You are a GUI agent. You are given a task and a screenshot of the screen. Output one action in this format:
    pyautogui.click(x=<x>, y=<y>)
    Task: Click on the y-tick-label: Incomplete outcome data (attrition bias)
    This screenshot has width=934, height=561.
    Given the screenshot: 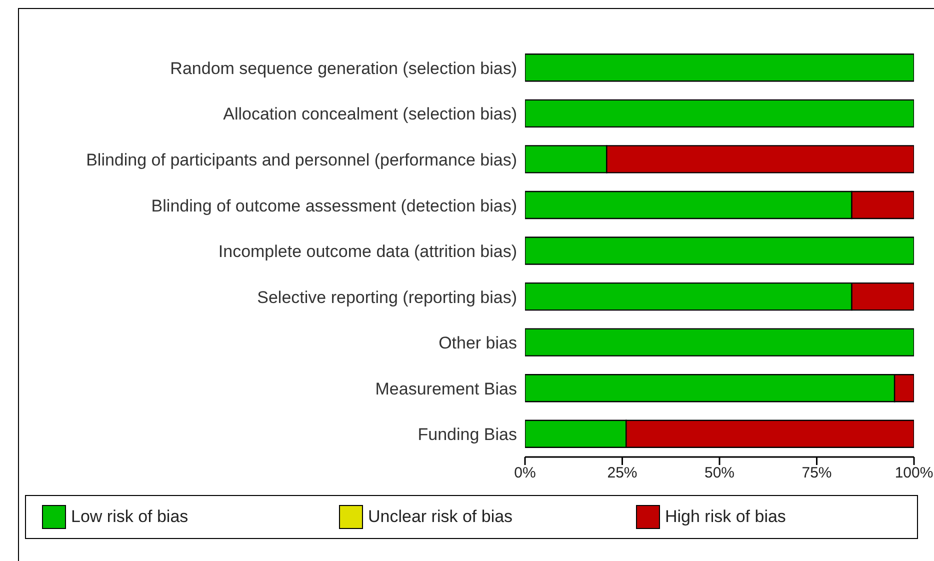 What is the action you would take?
    pyautogui.click(x=367, y=252)
    